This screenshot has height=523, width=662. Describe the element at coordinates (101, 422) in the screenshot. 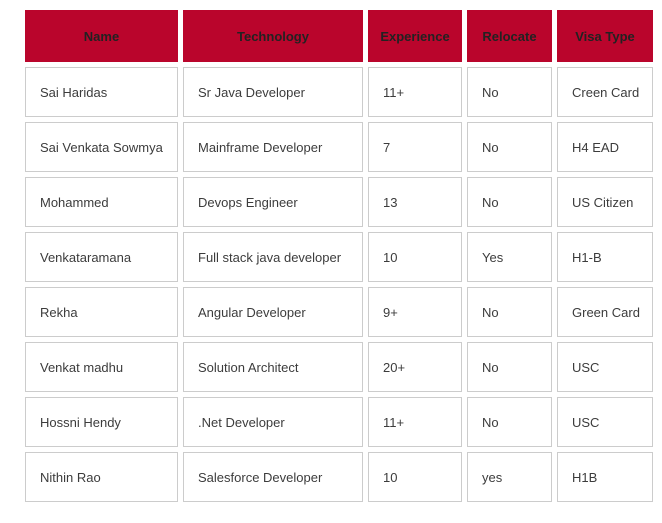

I see `cell-name: Hossni Hendy` at that location.